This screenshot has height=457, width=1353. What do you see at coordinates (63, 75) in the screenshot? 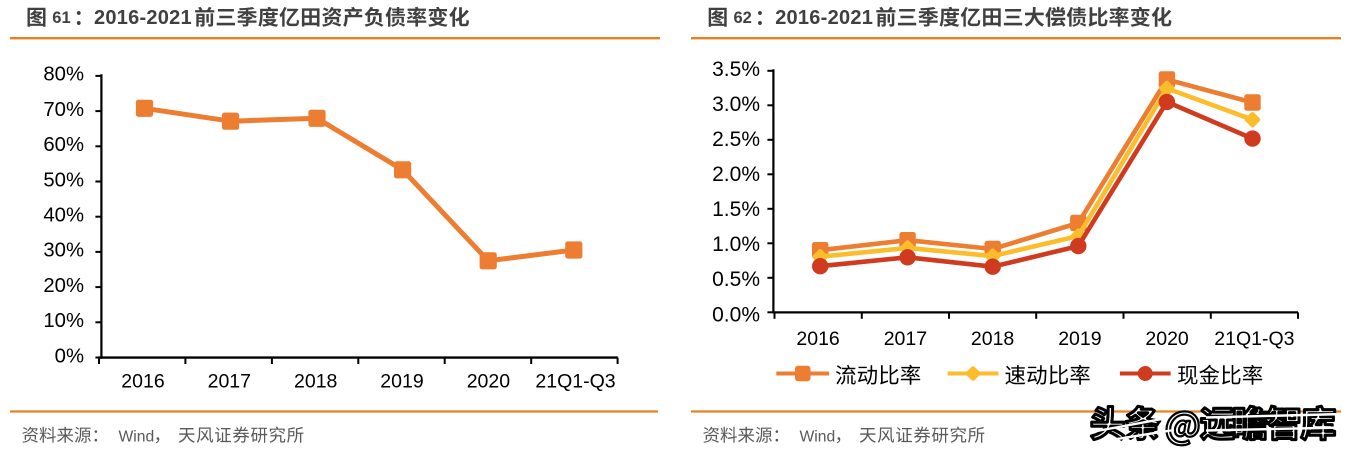
I see `svg-text: 80%` at bounding box center [63, 75].